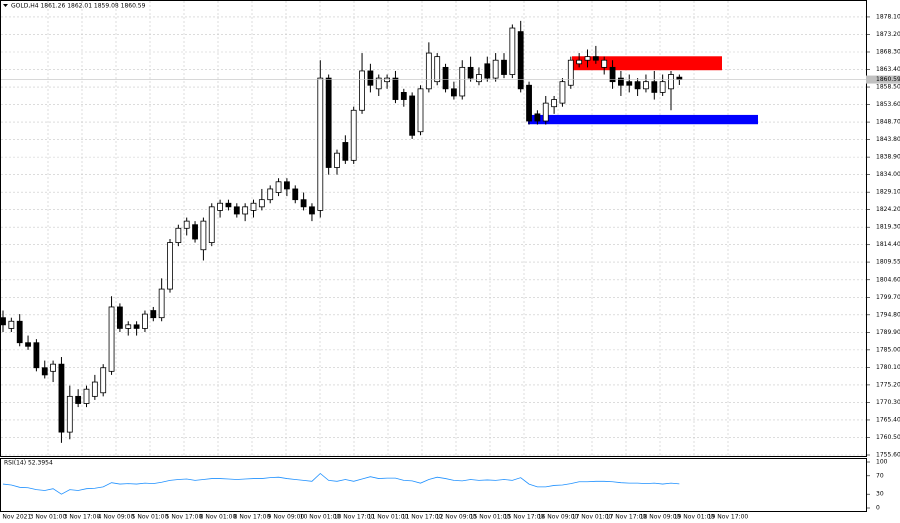 This screenshot has width=900, height=523. Describe the element at coordinates (82, 517) in the screenshot. I see `x-tick-label: 3 Nov 17:00` at that location.